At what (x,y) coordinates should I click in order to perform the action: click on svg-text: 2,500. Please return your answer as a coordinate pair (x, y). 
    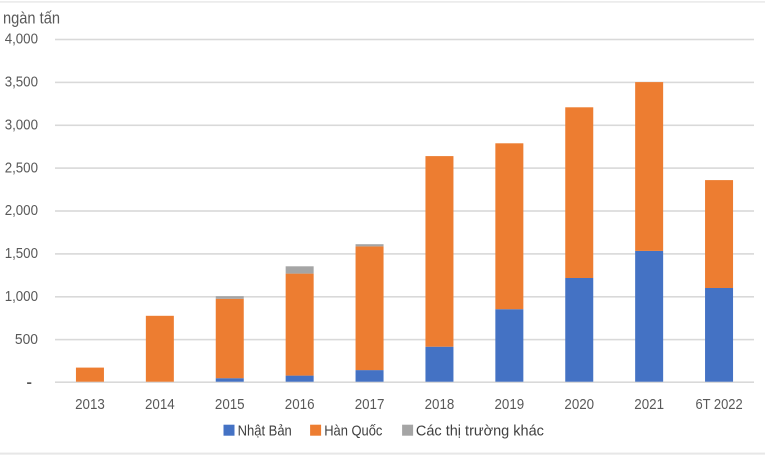
    Looking at the image, I should click on (21, 167).